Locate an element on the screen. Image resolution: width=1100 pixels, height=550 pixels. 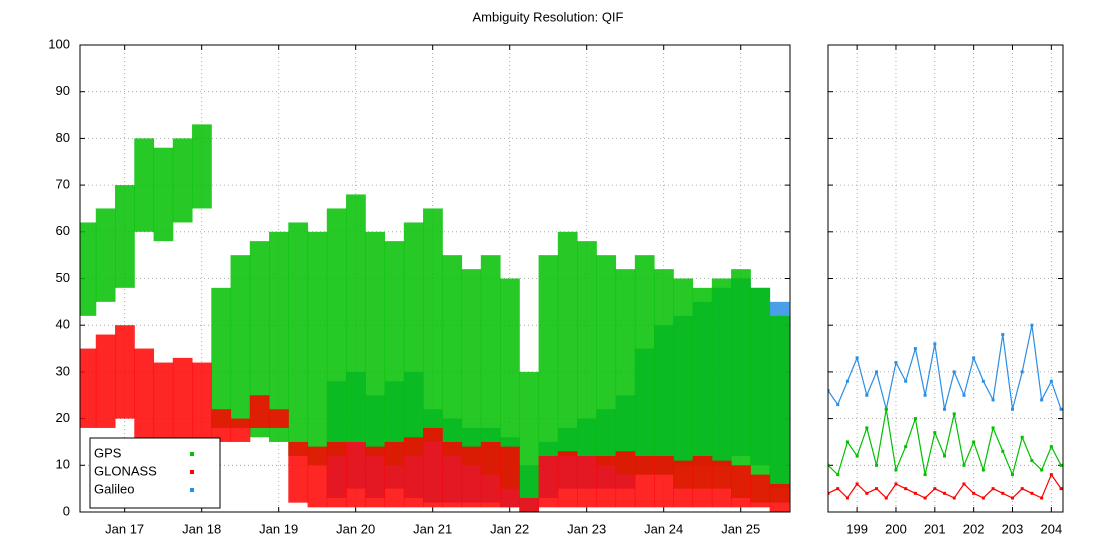
chart-title: Ambiguity Resolution: QIF is located at coordinates (547, 16).